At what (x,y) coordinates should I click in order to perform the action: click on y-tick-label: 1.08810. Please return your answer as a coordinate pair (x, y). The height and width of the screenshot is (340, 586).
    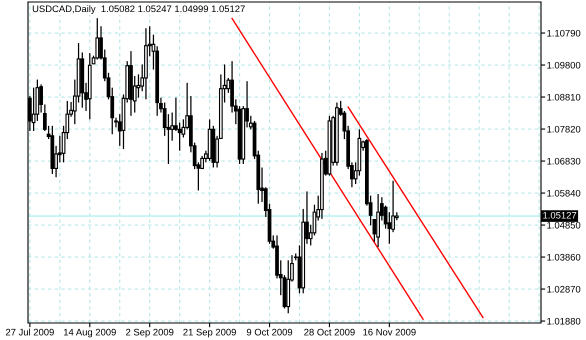
    Looking at the image, I should click on (563, 97).